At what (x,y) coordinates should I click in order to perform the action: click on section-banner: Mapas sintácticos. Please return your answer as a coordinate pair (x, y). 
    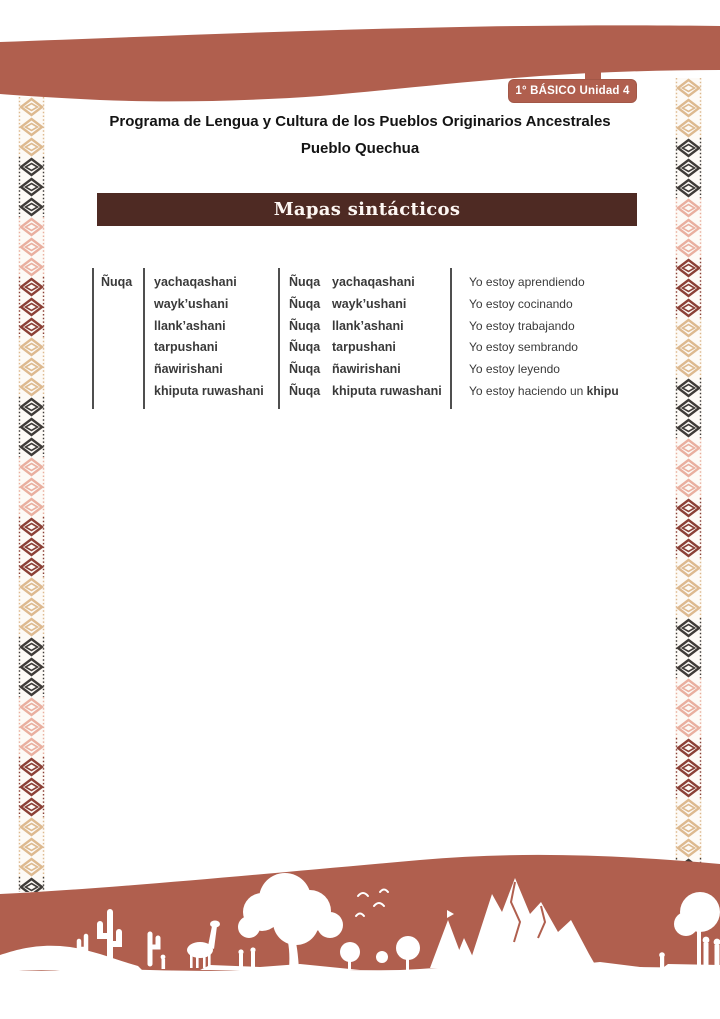
    Looking at the image, I should click on (367, 209).